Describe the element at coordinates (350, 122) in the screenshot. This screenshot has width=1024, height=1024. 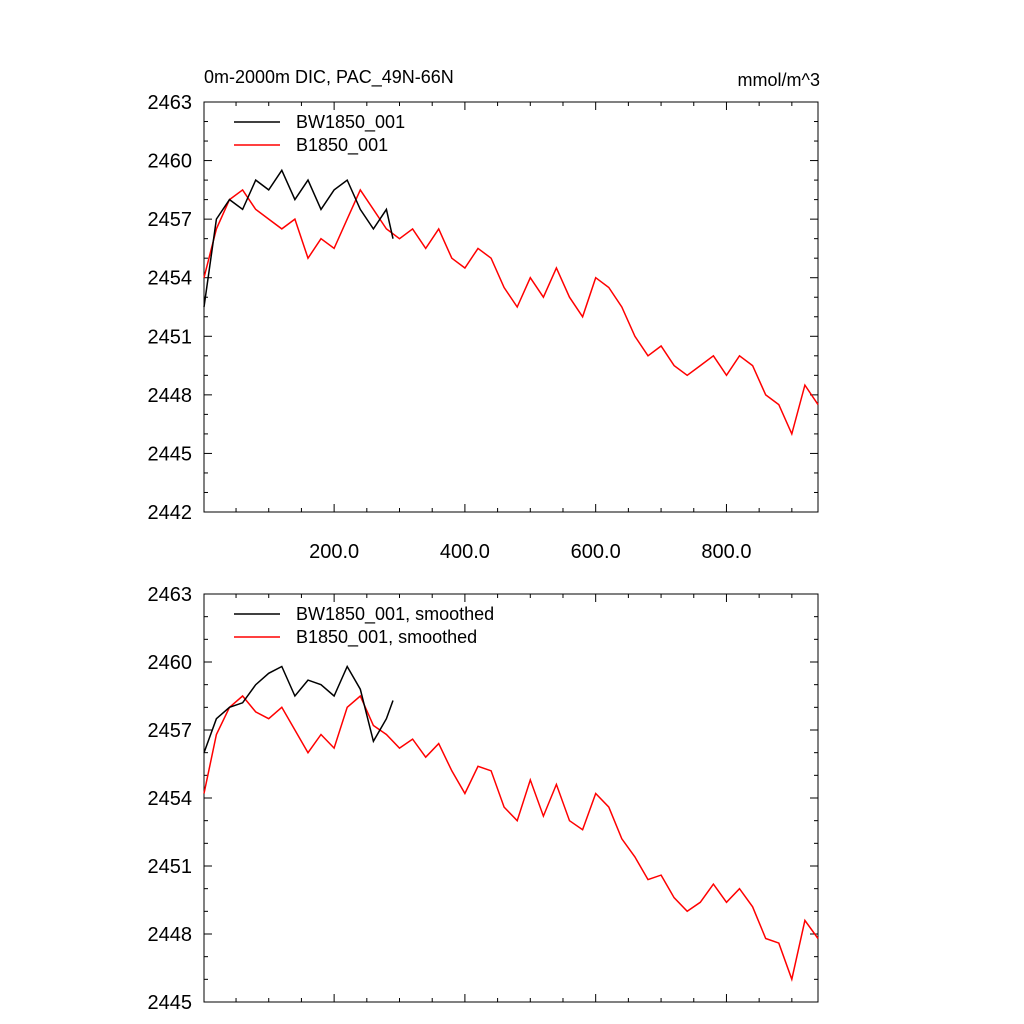
I see `legend-label: BW1850_001` at that location.